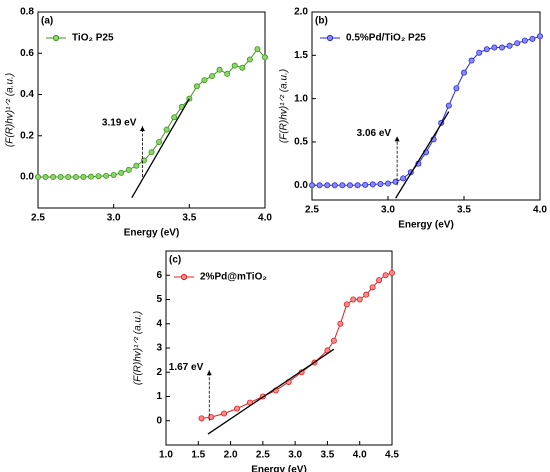 Image resolution: width=550 pixels, height=472 pixels. I want to click on y-tick-label: 4, so click(159, 323).